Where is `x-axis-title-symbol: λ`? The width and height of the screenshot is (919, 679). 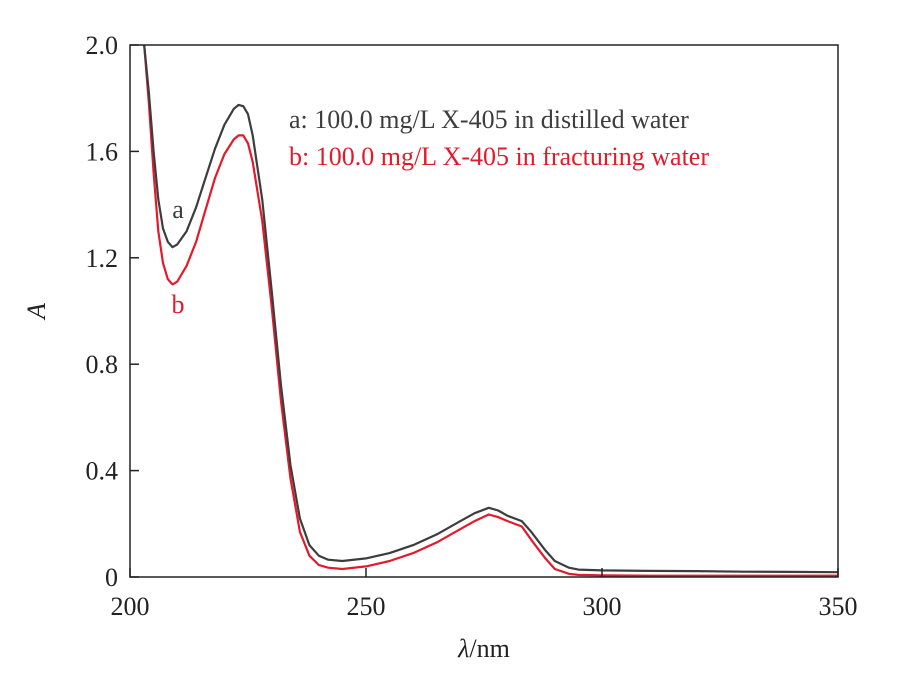 x-axis-title-symbol: λ is located at coordinates (463, 648).